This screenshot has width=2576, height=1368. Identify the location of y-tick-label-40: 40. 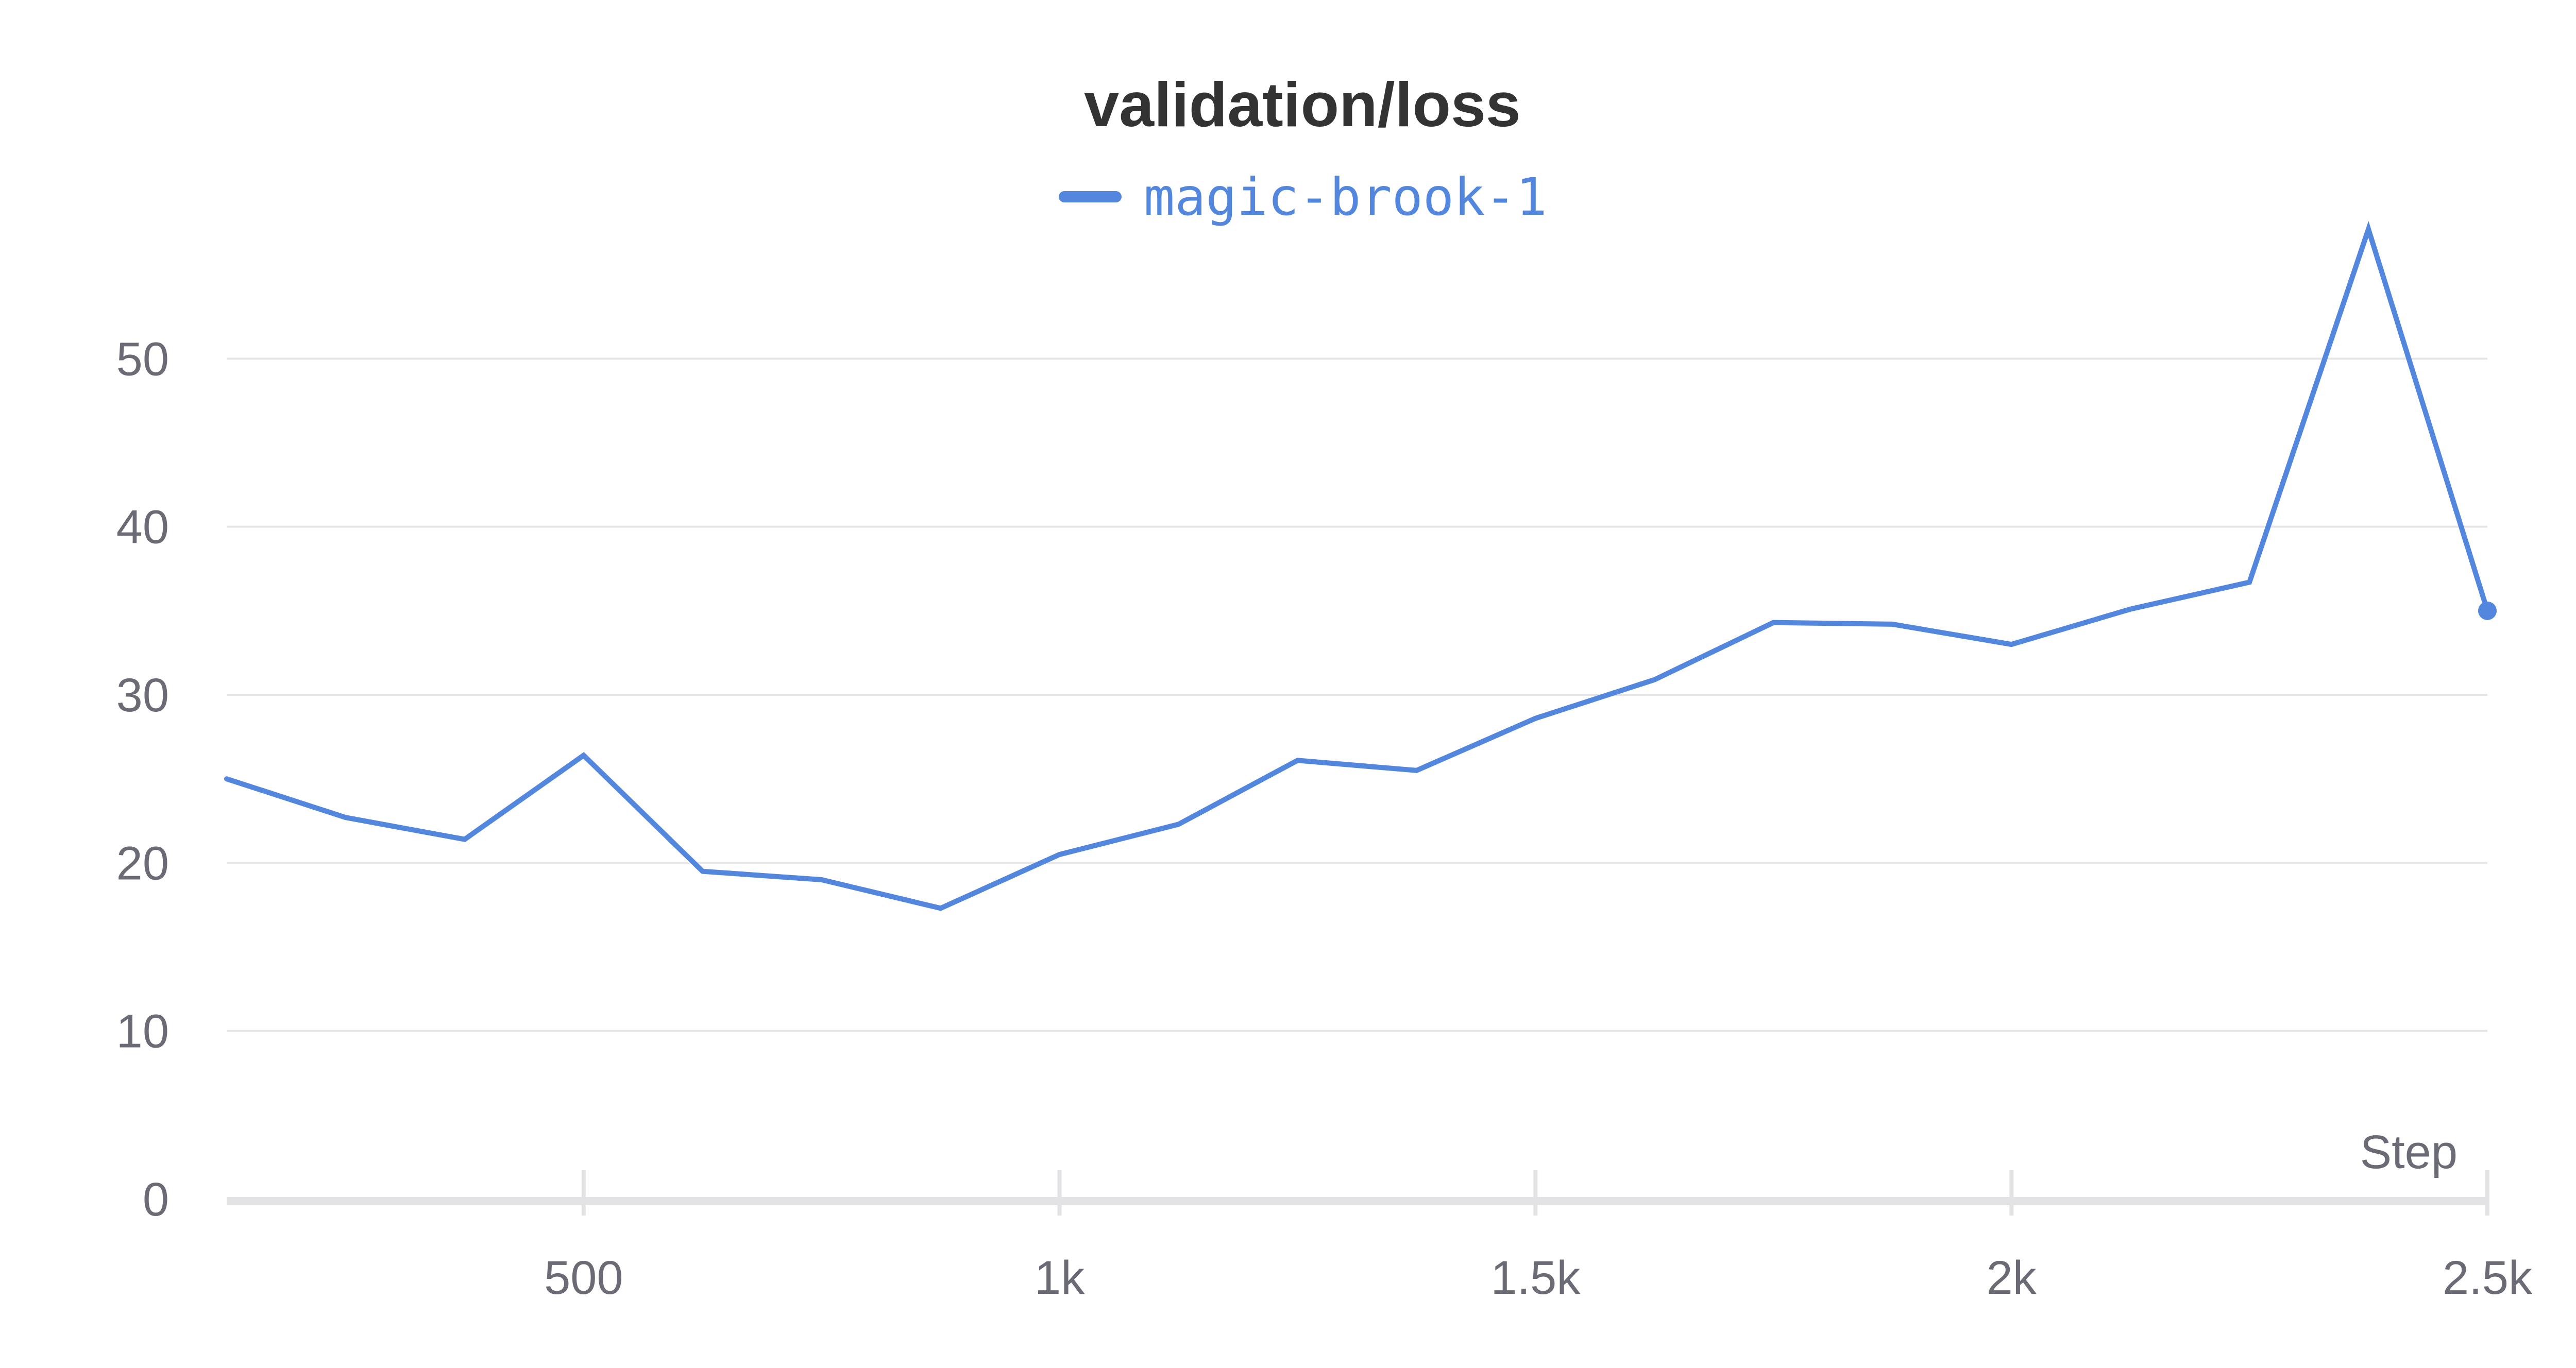
(142, 527).